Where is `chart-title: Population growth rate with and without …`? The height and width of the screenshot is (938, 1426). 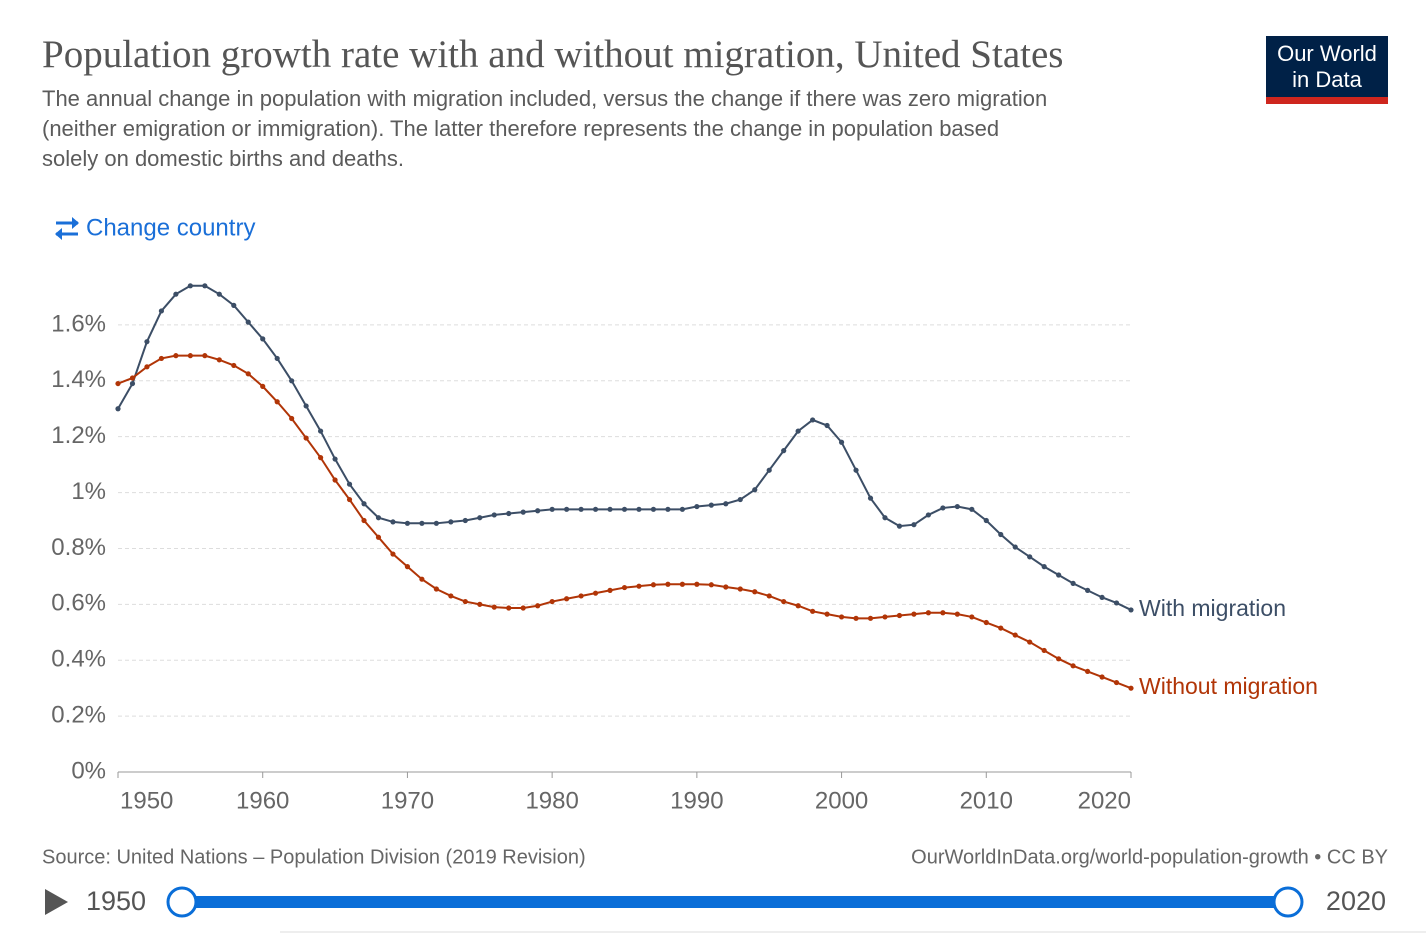 chart-title: Population growth rate with and without … is located at coordinates (552, 54).